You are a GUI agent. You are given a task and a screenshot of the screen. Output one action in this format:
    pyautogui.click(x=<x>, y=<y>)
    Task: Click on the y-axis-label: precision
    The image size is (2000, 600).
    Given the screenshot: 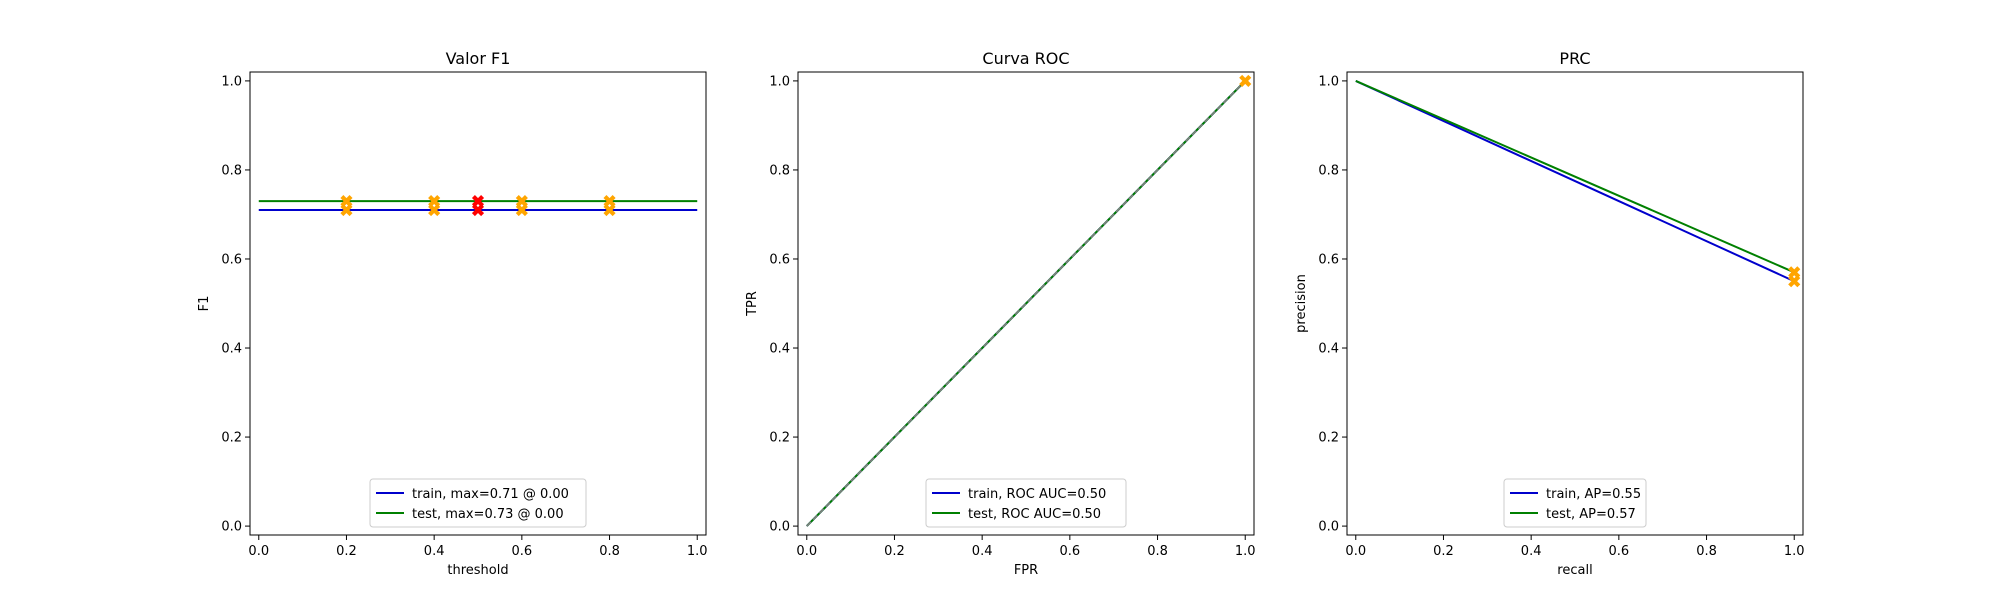 What is the action you would take?
    pyautogui.click(x=1301, y=303)
    